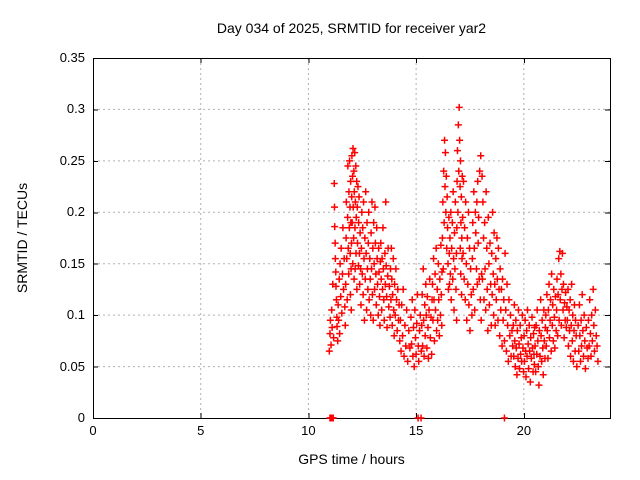 The width and height of the screenshot is (640, 480). I want to click on y-tick-label: 0, so click(81, 417).